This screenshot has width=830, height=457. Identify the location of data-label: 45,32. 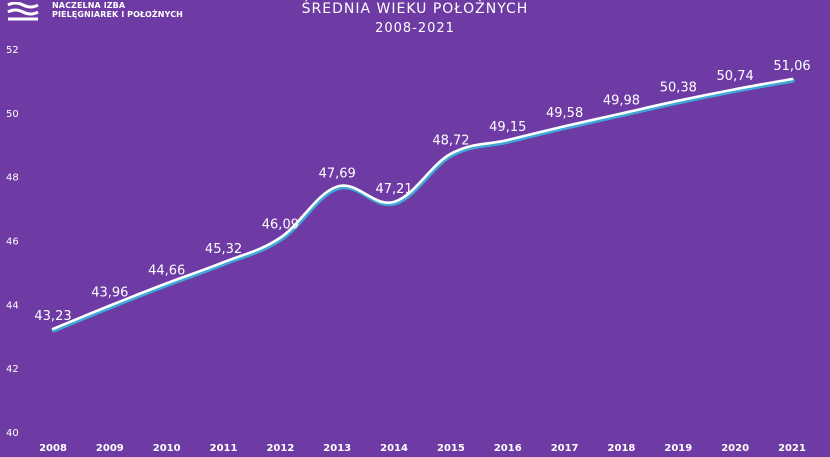
(223, 249).